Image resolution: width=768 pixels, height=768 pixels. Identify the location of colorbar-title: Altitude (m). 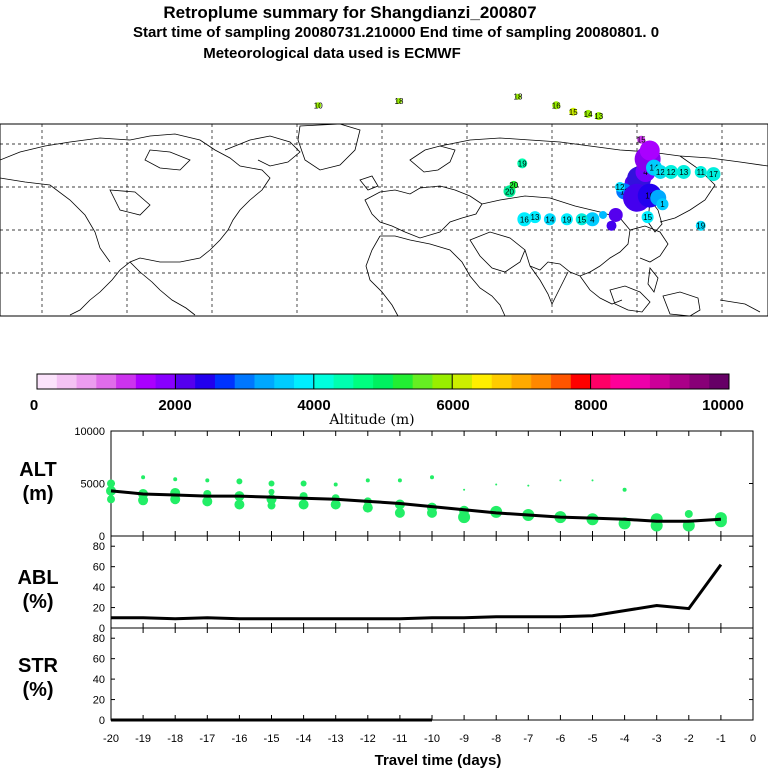
(371, 420).